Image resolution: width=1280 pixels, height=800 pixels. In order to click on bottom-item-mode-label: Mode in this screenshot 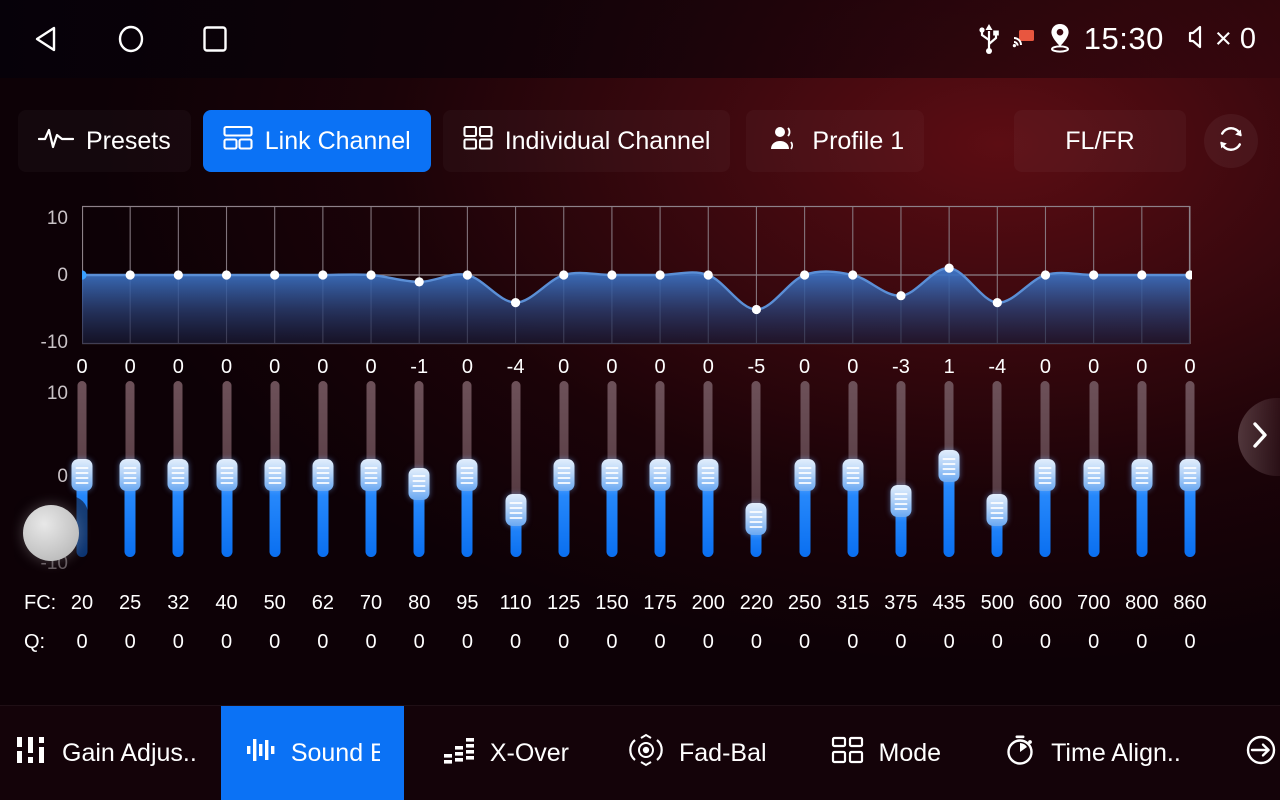, I will do `click(910, 752)`.